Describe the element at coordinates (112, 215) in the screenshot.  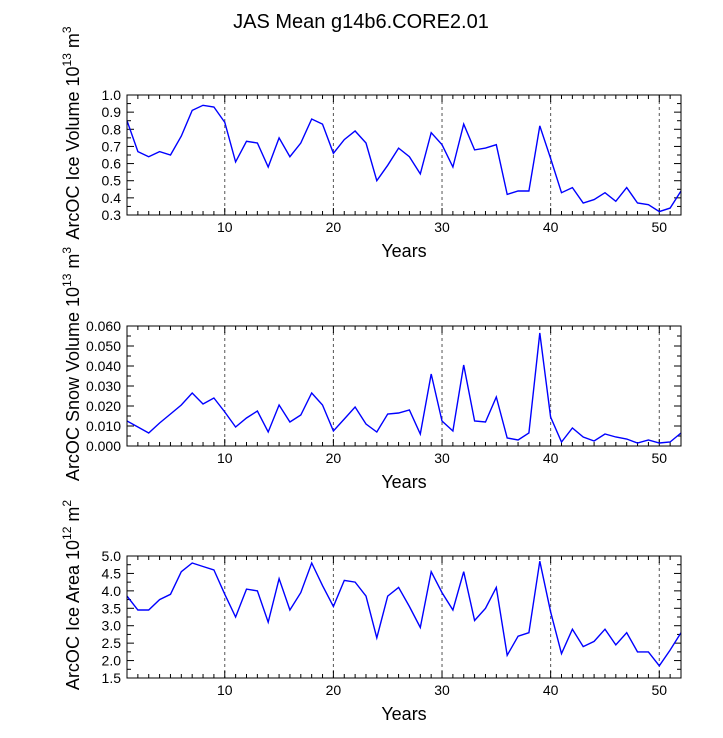
I see `y-tick-label: 0.3` at that location.